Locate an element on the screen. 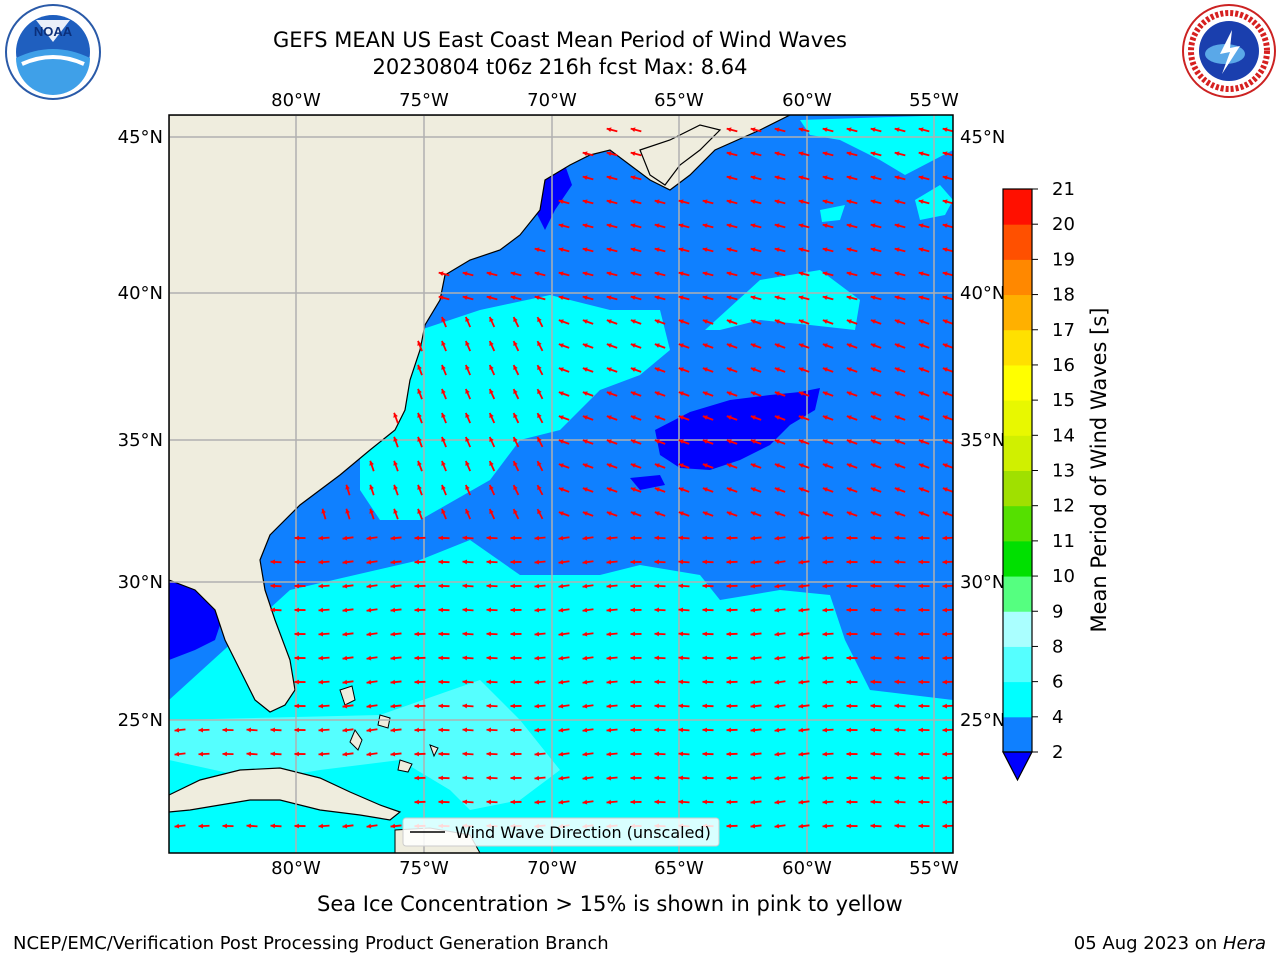 This screenshot has width=1280, height=960. colorbar-tick: 13 is located at coordinates (1063, 471).